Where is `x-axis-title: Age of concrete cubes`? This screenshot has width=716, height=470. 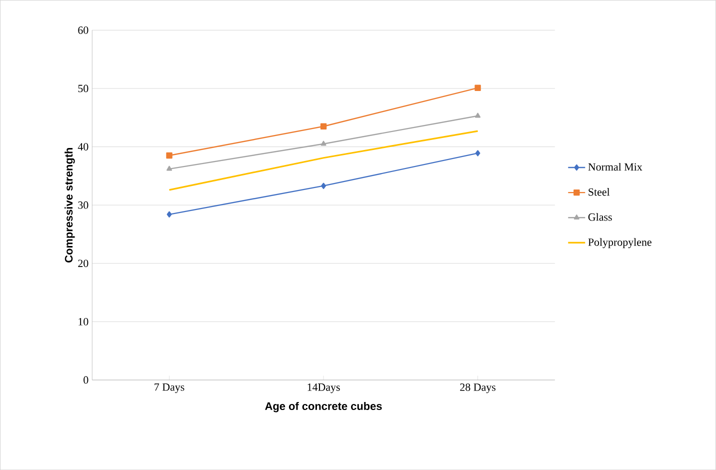 x-axis-title: Age of concrete cubes is located at coordinates (323, 407).